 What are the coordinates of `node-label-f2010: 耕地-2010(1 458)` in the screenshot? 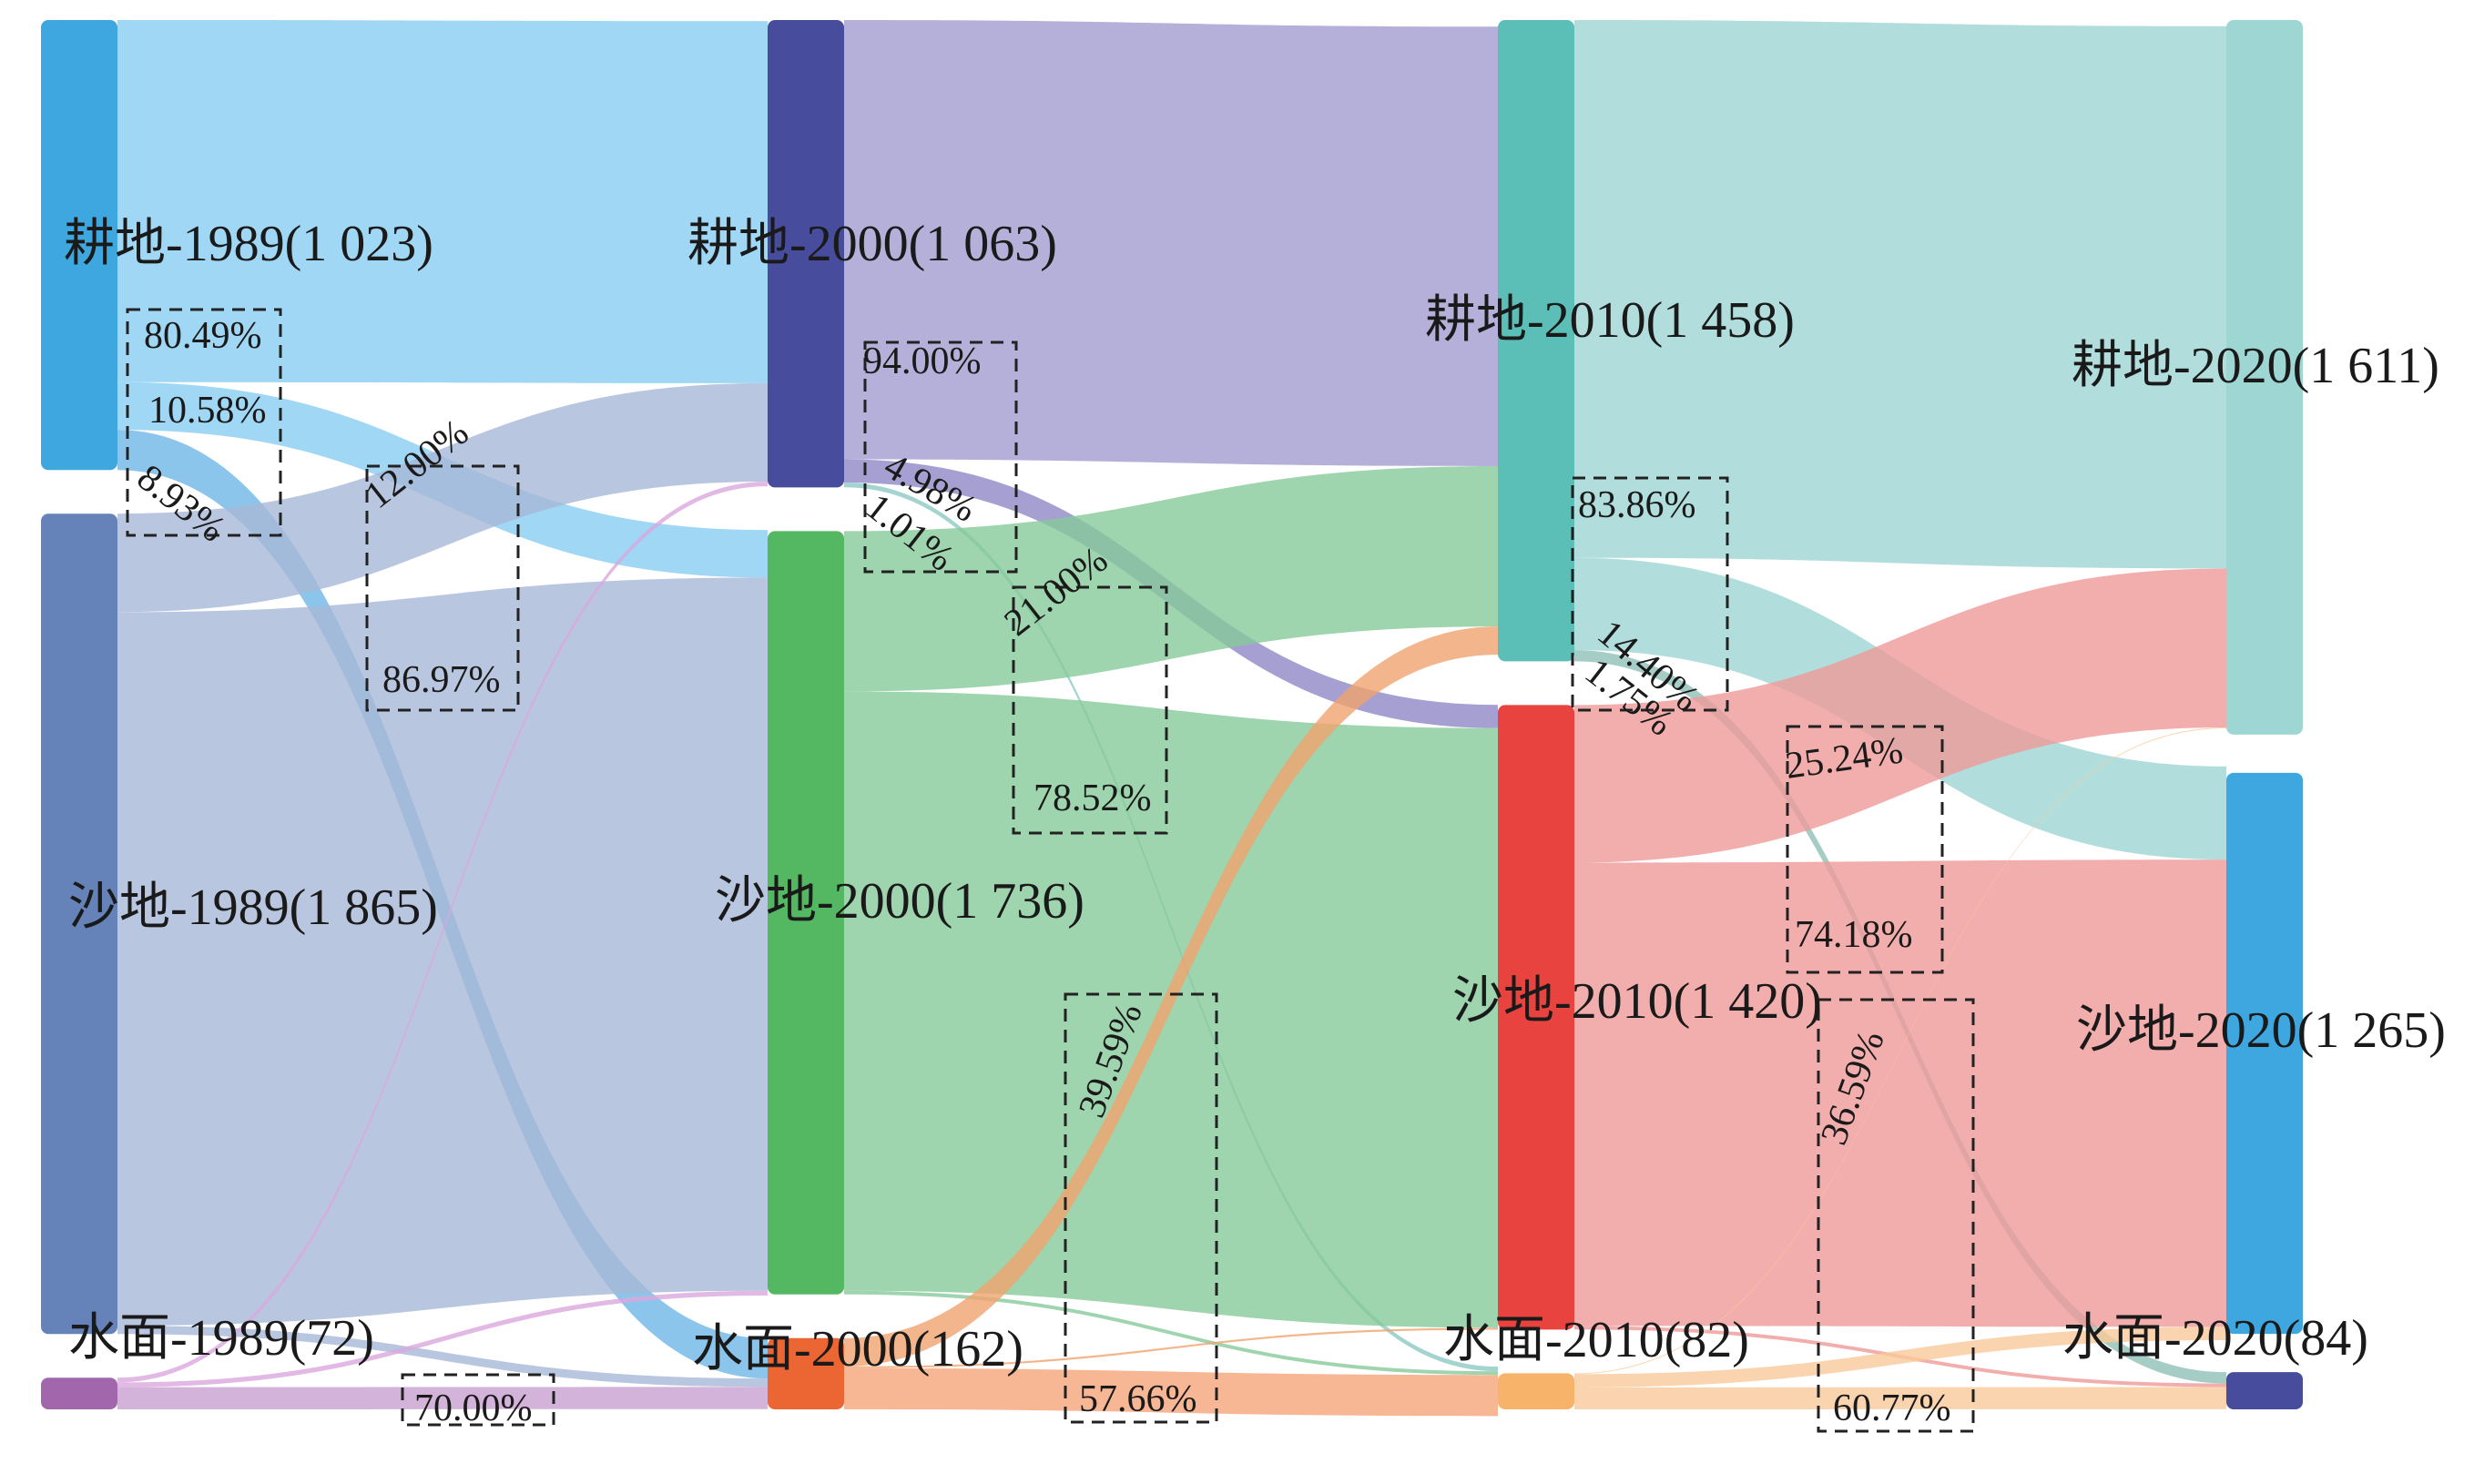 It's located at (1610, 320).